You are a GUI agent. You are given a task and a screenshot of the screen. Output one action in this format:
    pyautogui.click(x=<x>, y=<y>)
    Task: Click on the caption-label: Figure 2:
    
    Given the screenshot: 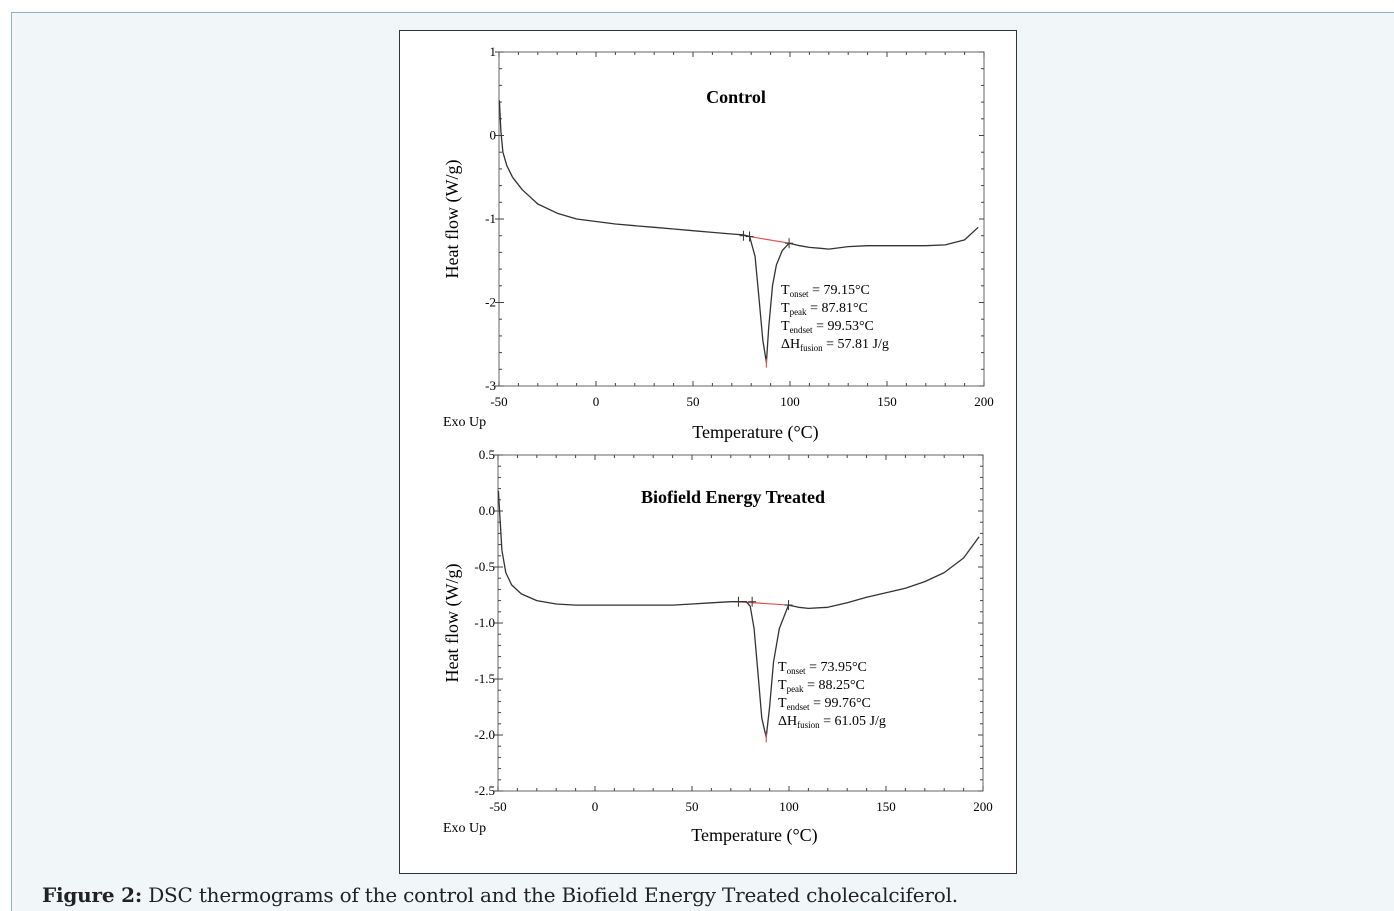 What is the action you would take?
    pyautogui.click(x=92, y=895)
    